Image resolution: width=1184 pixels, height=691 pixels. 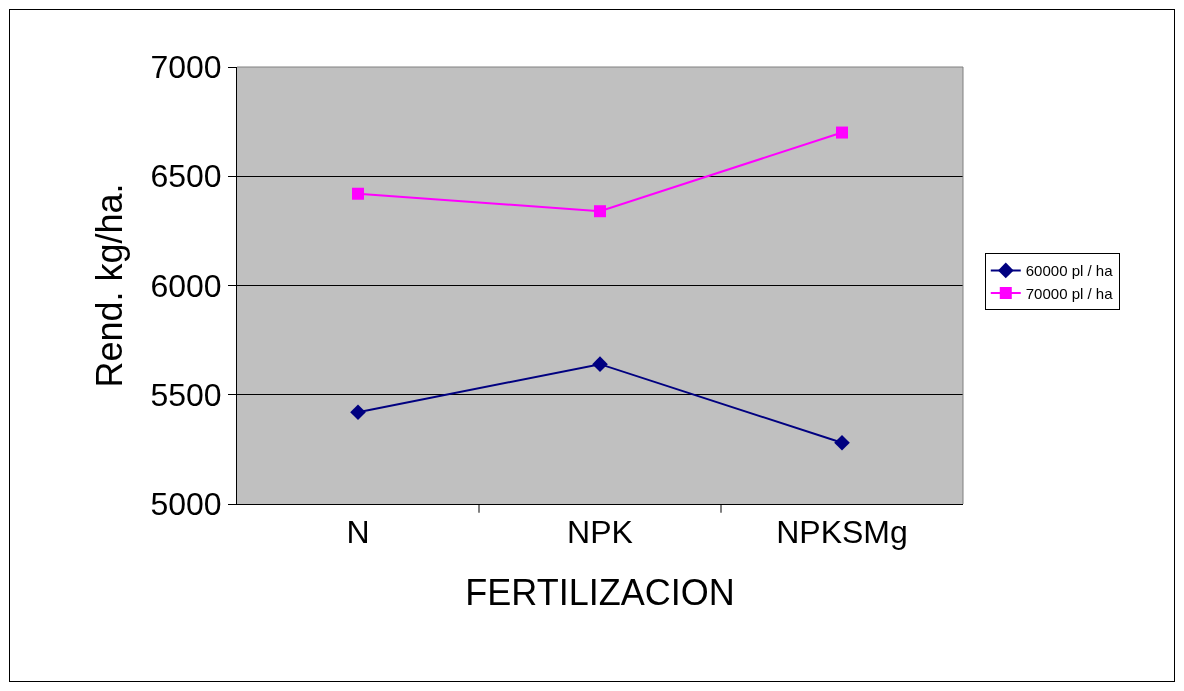 What do you see at coordinates (842, 532) in the screenshot?
I see `x-tick-label: NPKSMg` at bounding box center [842, 532].